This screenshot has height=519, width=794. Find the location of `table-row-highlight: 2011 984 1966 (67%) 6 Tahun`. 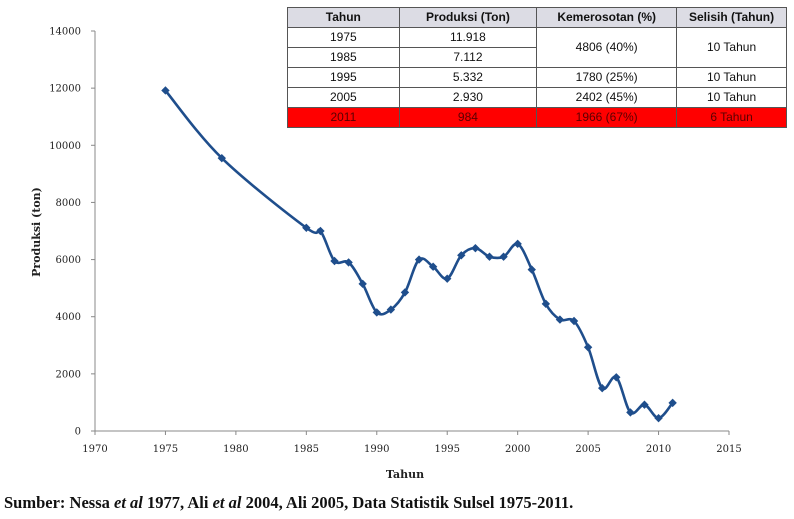

table-row-highlight: 2011 984 1966 (67%) 6 Tahun is located at coordinates (537, 117).